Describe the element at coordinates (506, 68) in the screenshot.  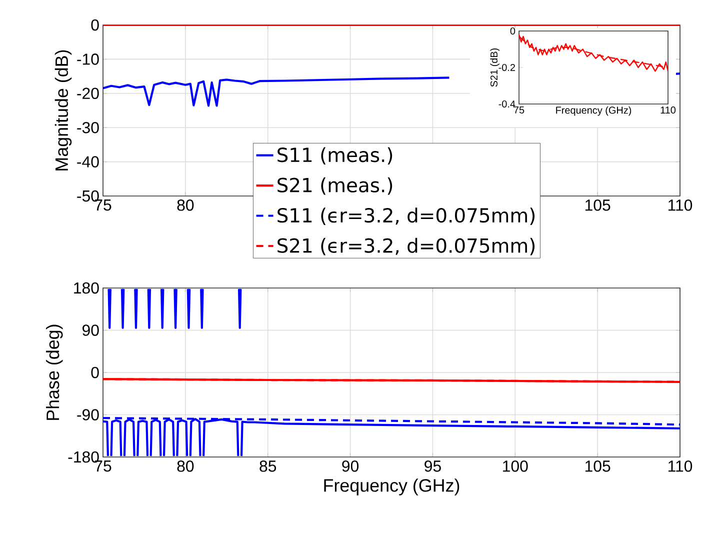
I see `y-tick-label: -0.2` at that location.